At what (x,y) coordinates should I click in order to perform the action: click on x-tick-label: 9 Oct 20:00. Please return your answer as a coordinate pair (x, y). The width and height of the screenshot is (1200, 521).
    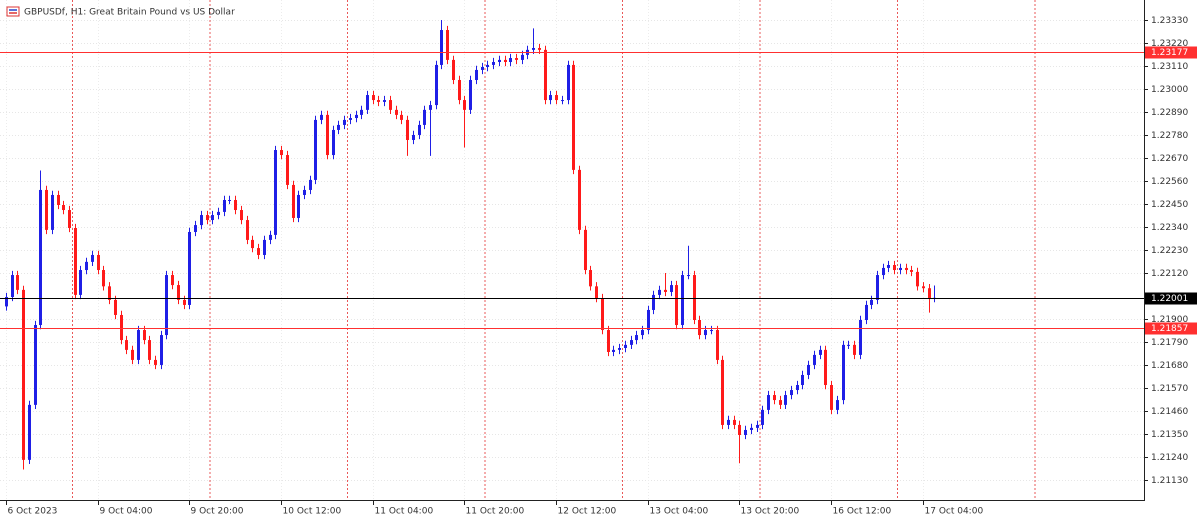
    Looking at the image, I should click on (217, 512).